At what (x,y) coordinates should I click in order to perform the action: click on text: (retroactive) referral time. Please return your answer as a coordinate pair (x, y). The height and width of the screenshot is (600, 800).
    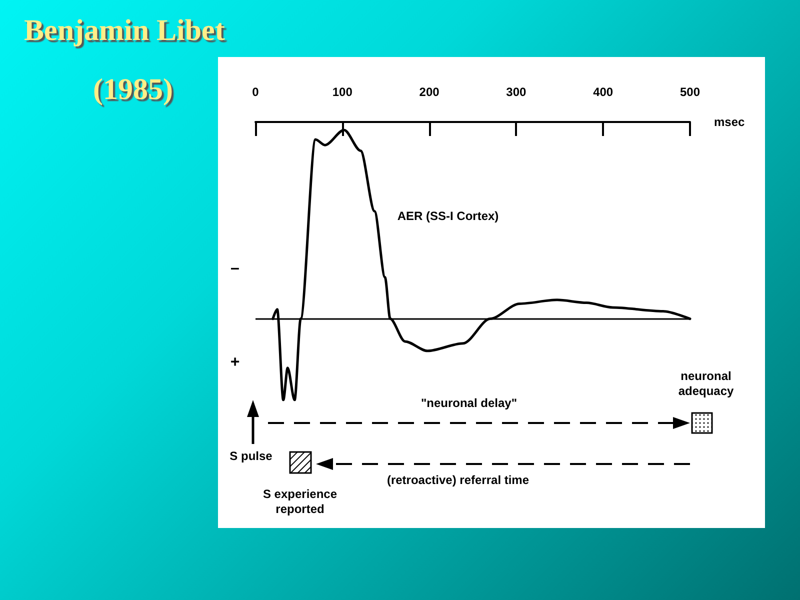
    Looking at the image, I should click on (458, 480).